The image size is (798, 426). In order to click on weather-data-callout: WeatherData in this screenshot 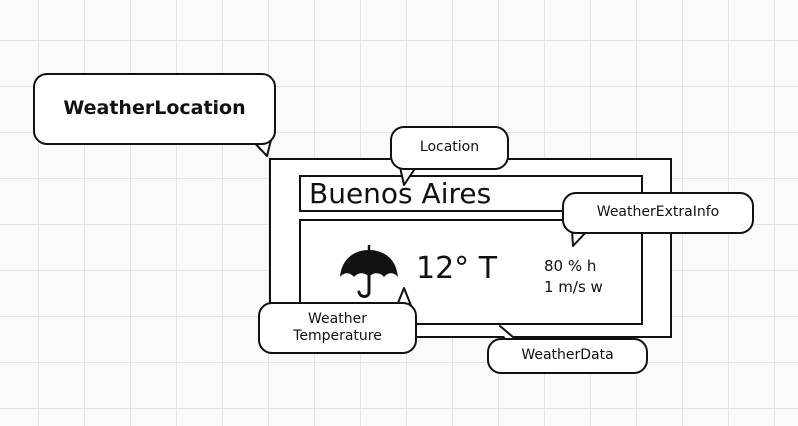, I will do `click(567, 356)`.